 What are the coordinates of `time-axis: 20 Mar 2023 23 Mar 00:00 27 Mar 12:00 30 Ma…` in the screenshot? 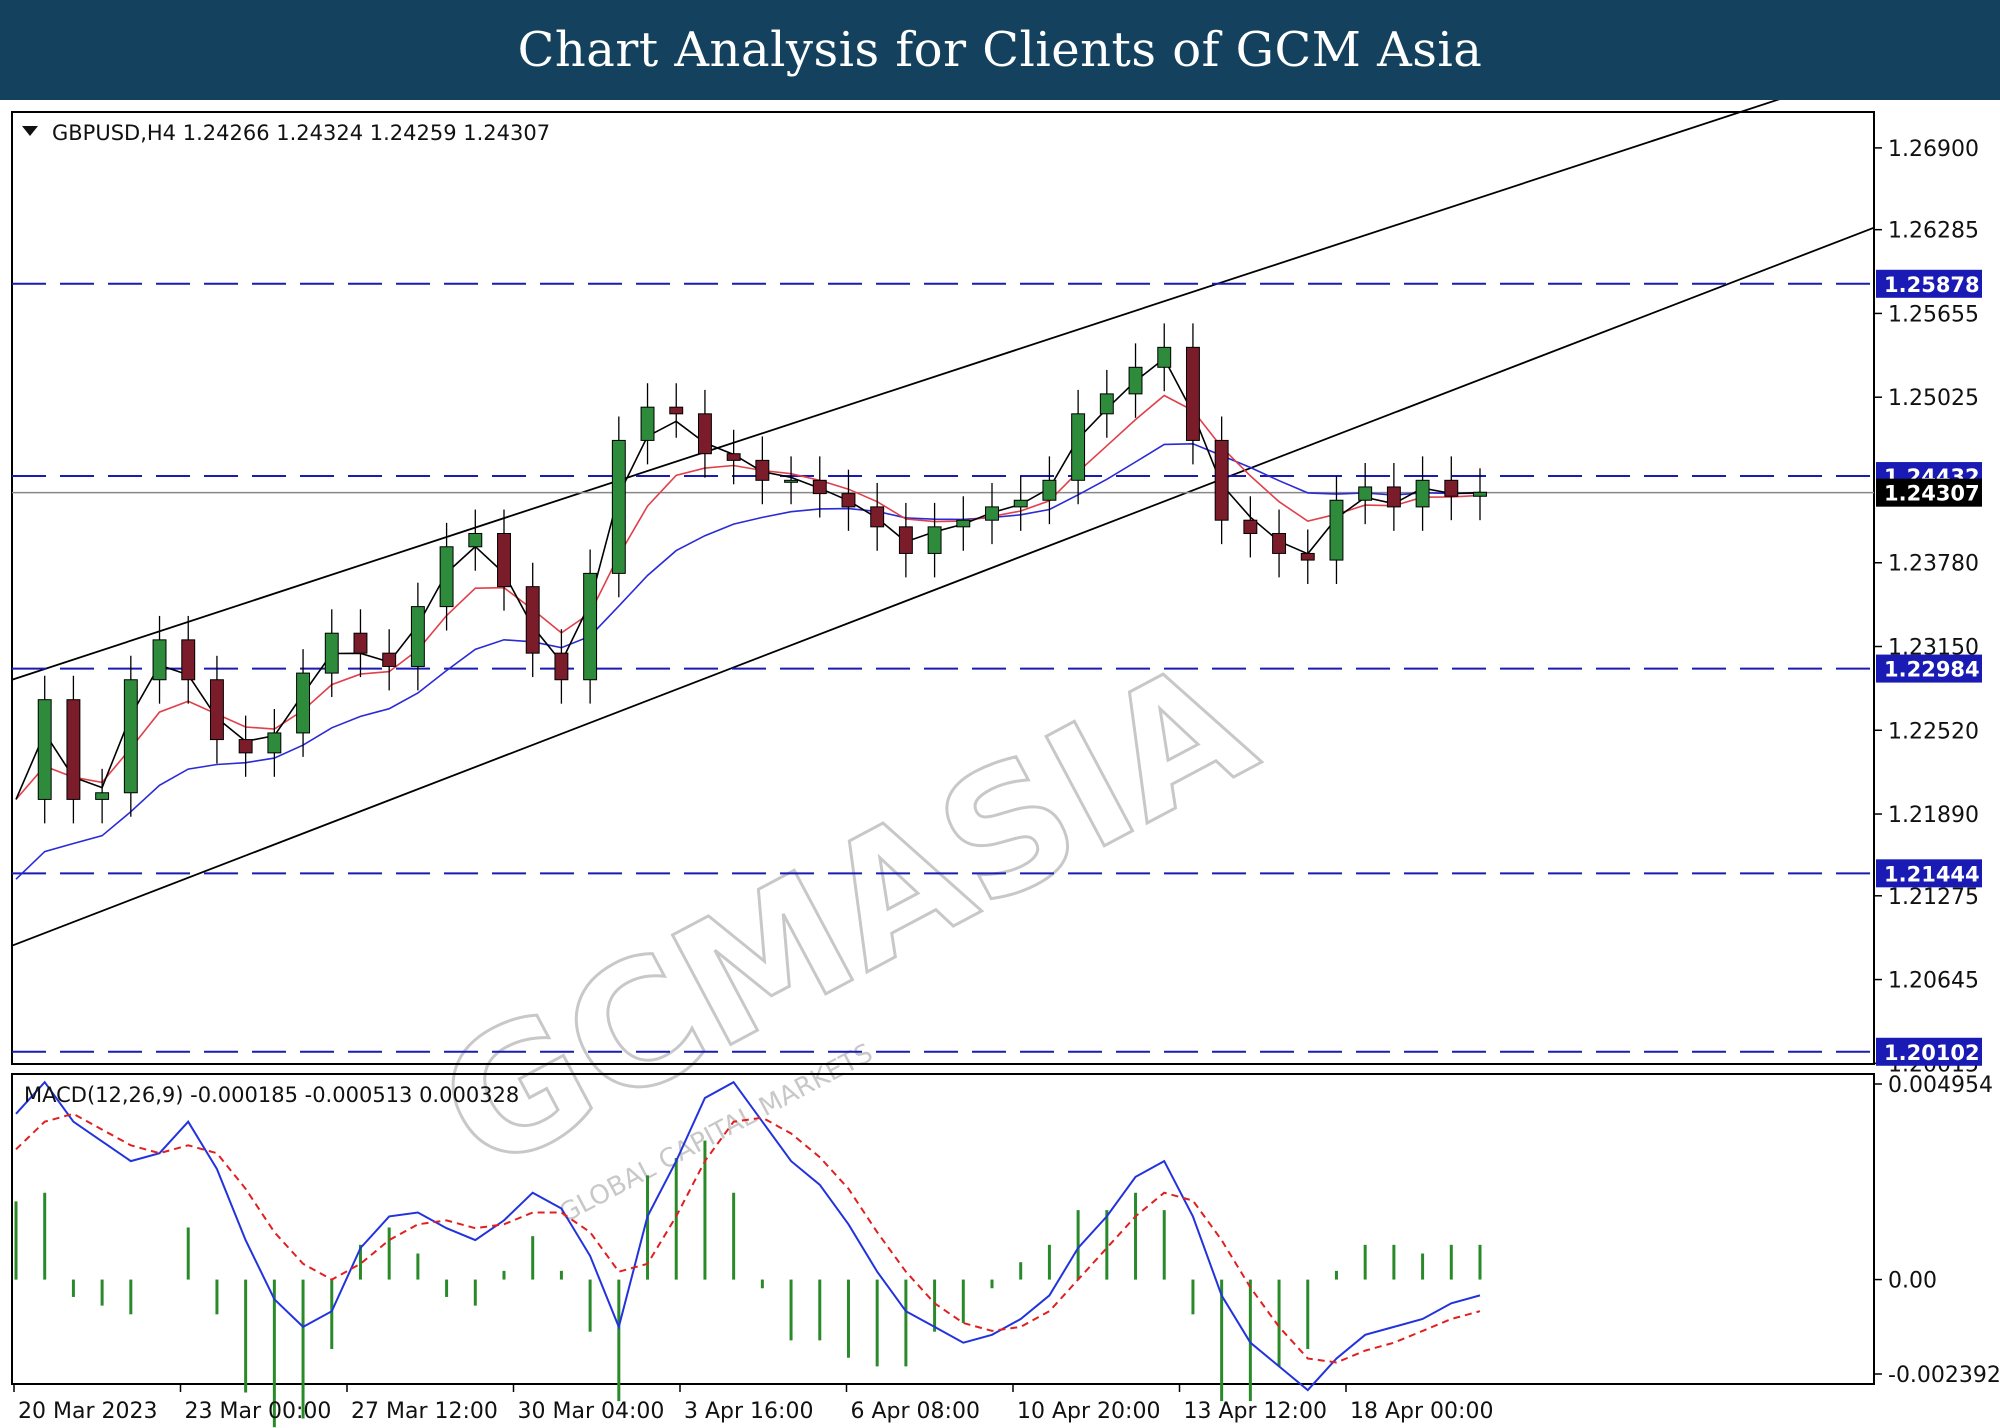 It's located at (753, 1404).